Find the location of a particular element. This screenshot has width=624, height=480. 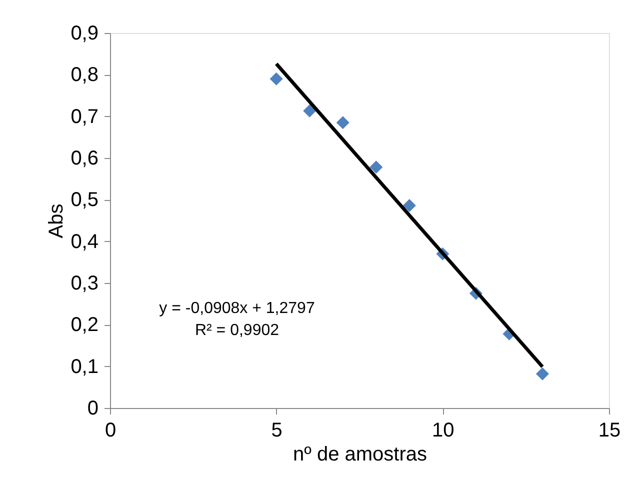

y-tick-label: 0,3 is located at coordinates (84, 283).